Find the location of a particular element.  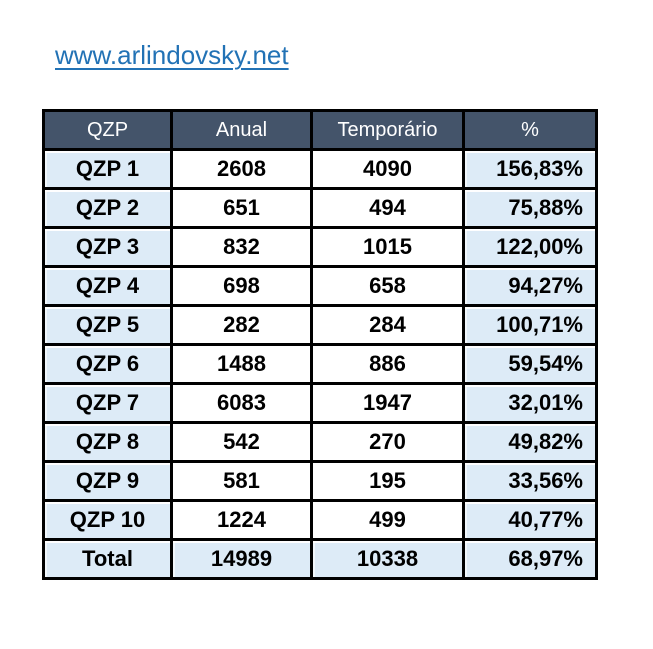

cell-qzp: QZP 4 is located at coordinates (107, 286).